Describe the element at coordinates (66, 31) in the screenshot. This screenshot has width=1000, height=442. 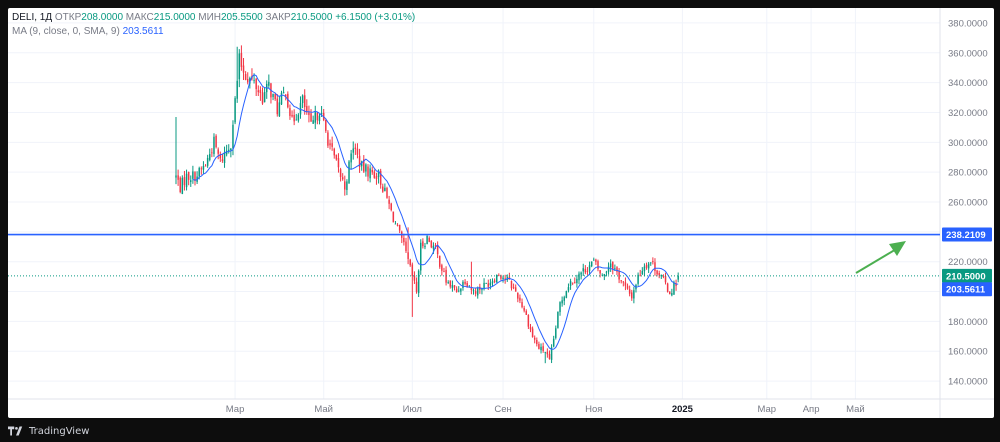
I see `ma-indicator-label: MA (9, close, 0, SMA, 9)` at that location.